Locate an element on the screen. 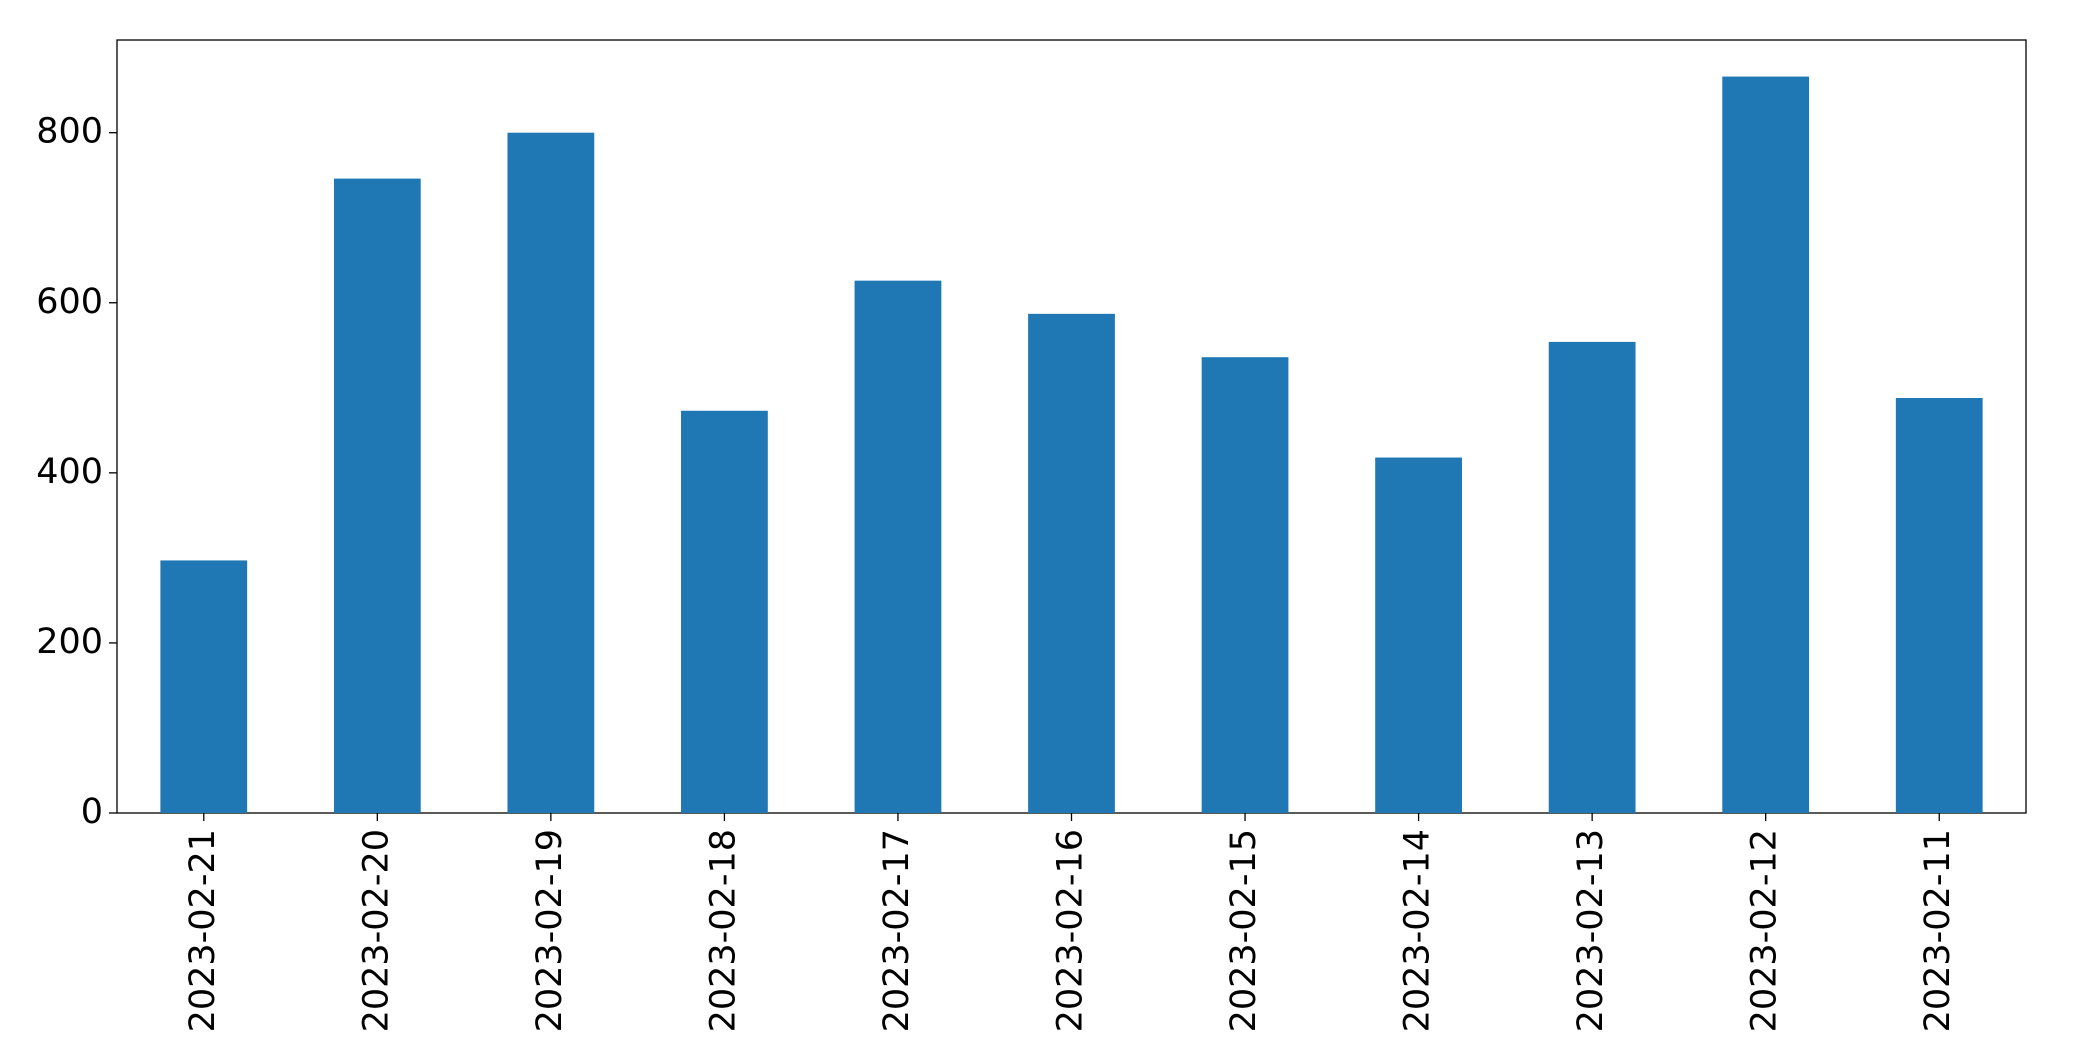 This screenshot has width=2093, height=1061. x-tick-label: 2023-02-12 is located at coordinates (1765, 930).